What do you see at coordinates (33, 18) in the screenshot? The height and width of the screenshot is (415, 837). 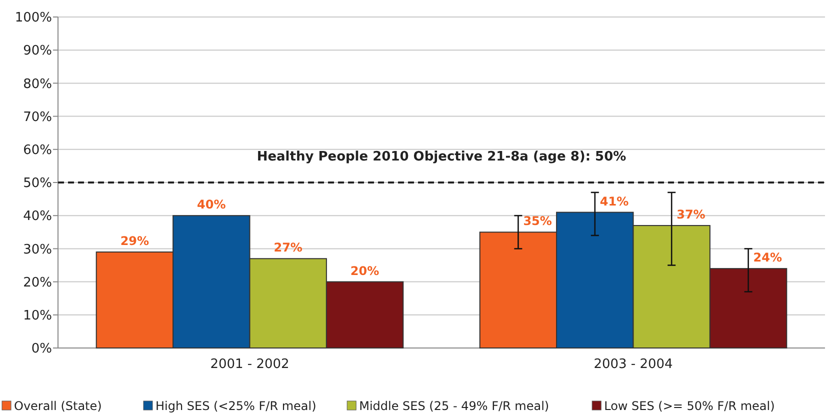 I see `y-tick-label: 100%` at bounding box center [33, 18].